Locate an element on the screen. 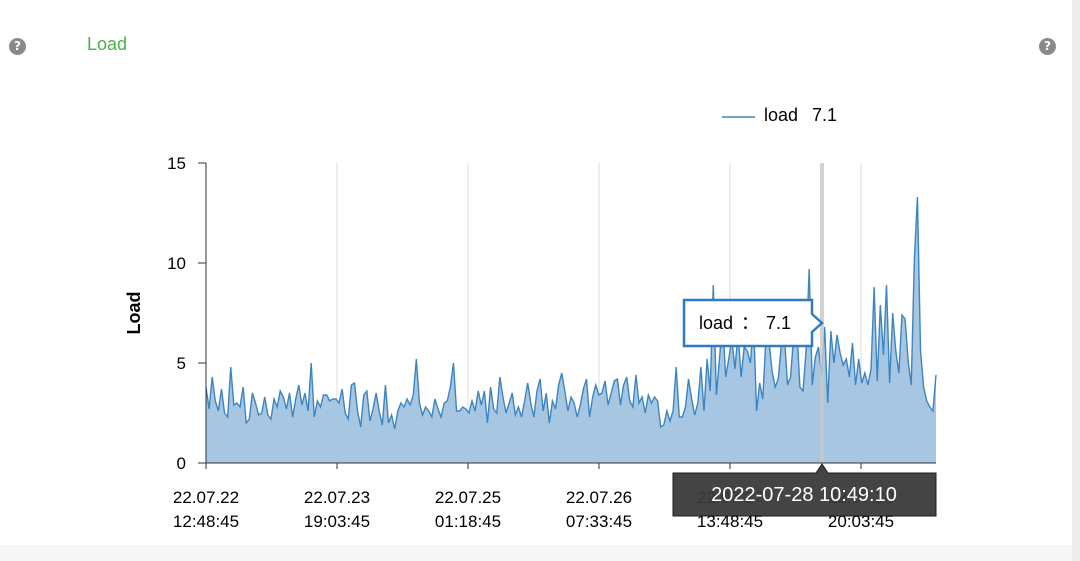 This screenshot has width=1080, height=561. x-tip-box is located at coordinates (804, 490).